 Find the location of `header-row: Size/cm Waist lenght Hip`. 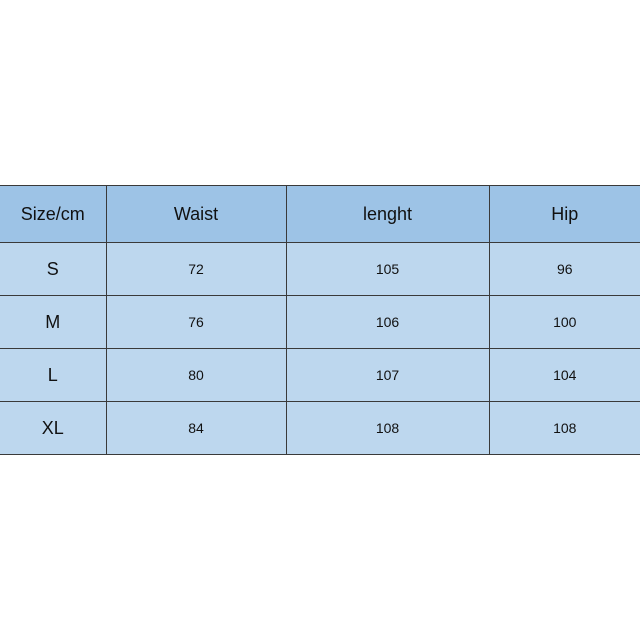

header-row: Size/cm Waist lenght Hip is located at coordinates (320, 214).